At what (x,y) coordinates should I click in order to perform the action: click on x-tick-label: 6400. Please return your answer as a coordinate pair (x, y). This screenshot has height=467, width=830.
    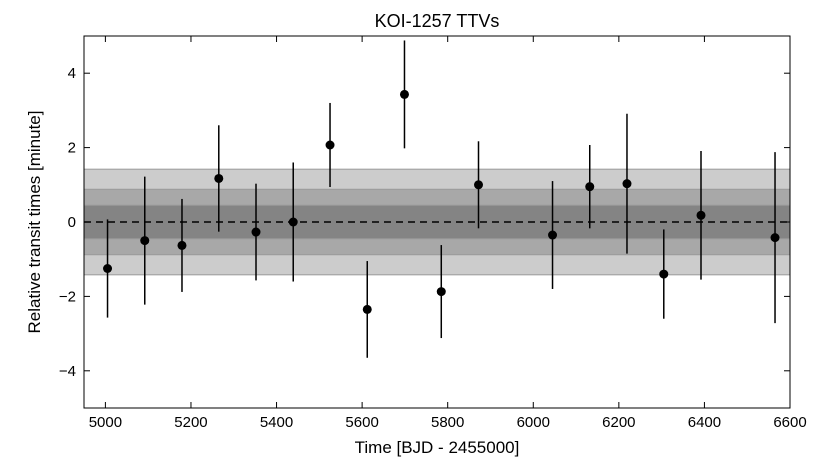
    Looking at the image, I should click on (704, 422).